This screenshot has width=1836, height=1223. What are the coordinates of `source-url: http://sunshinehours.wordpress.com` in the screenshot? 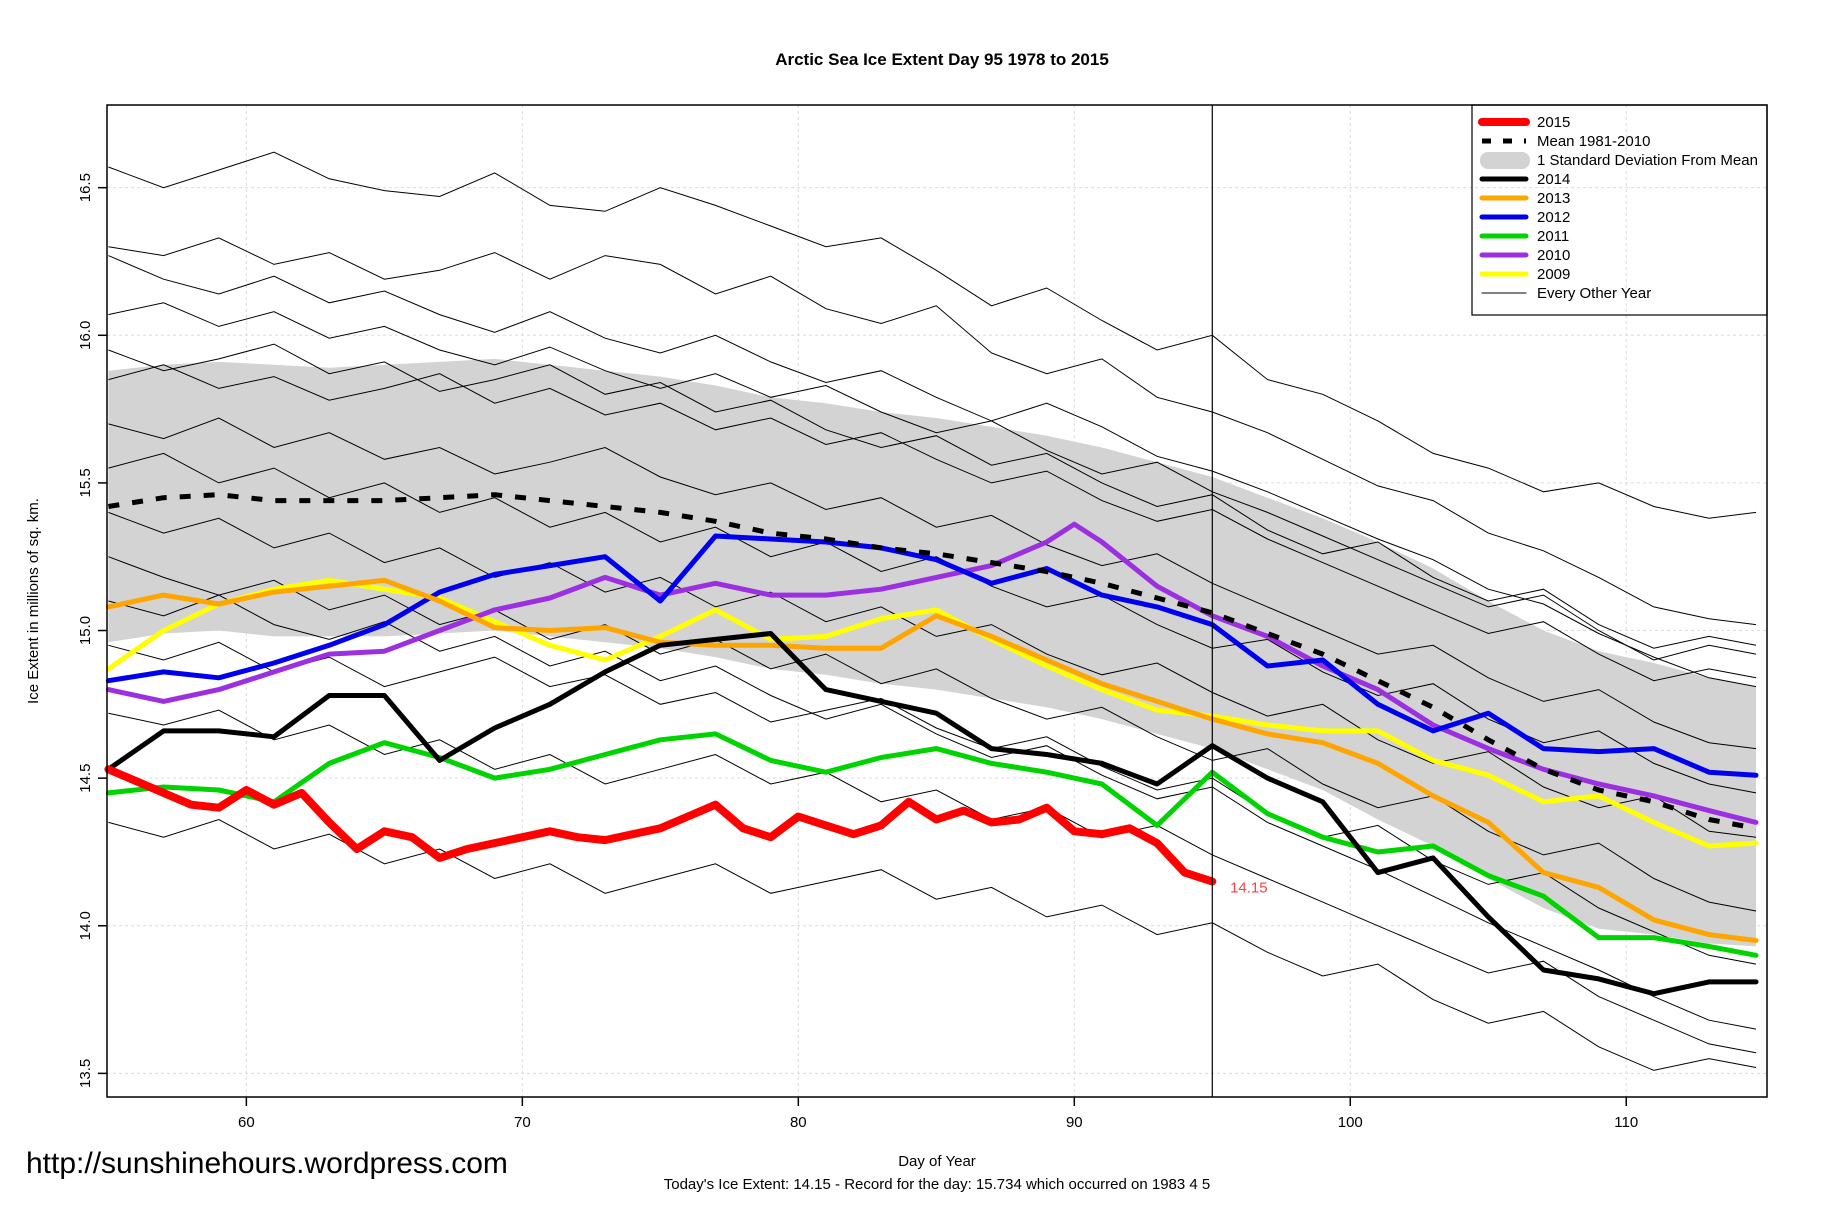 It's located at (267, 1163).